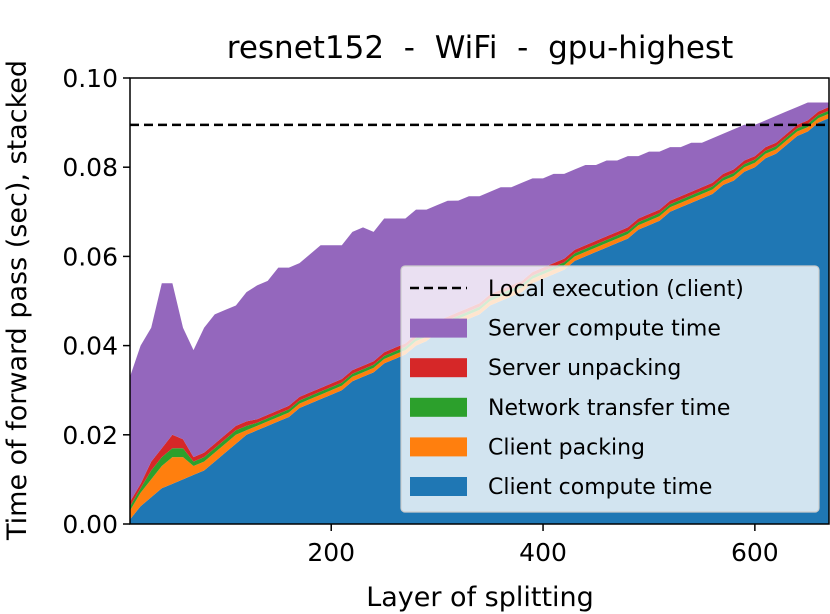 The width and height of the screenshot is (830, 614). What do you see at coordinates (480, 597) in the screenshot?
I see `x-axis-label: Layer of splitting` at bounding box center [480, 597].